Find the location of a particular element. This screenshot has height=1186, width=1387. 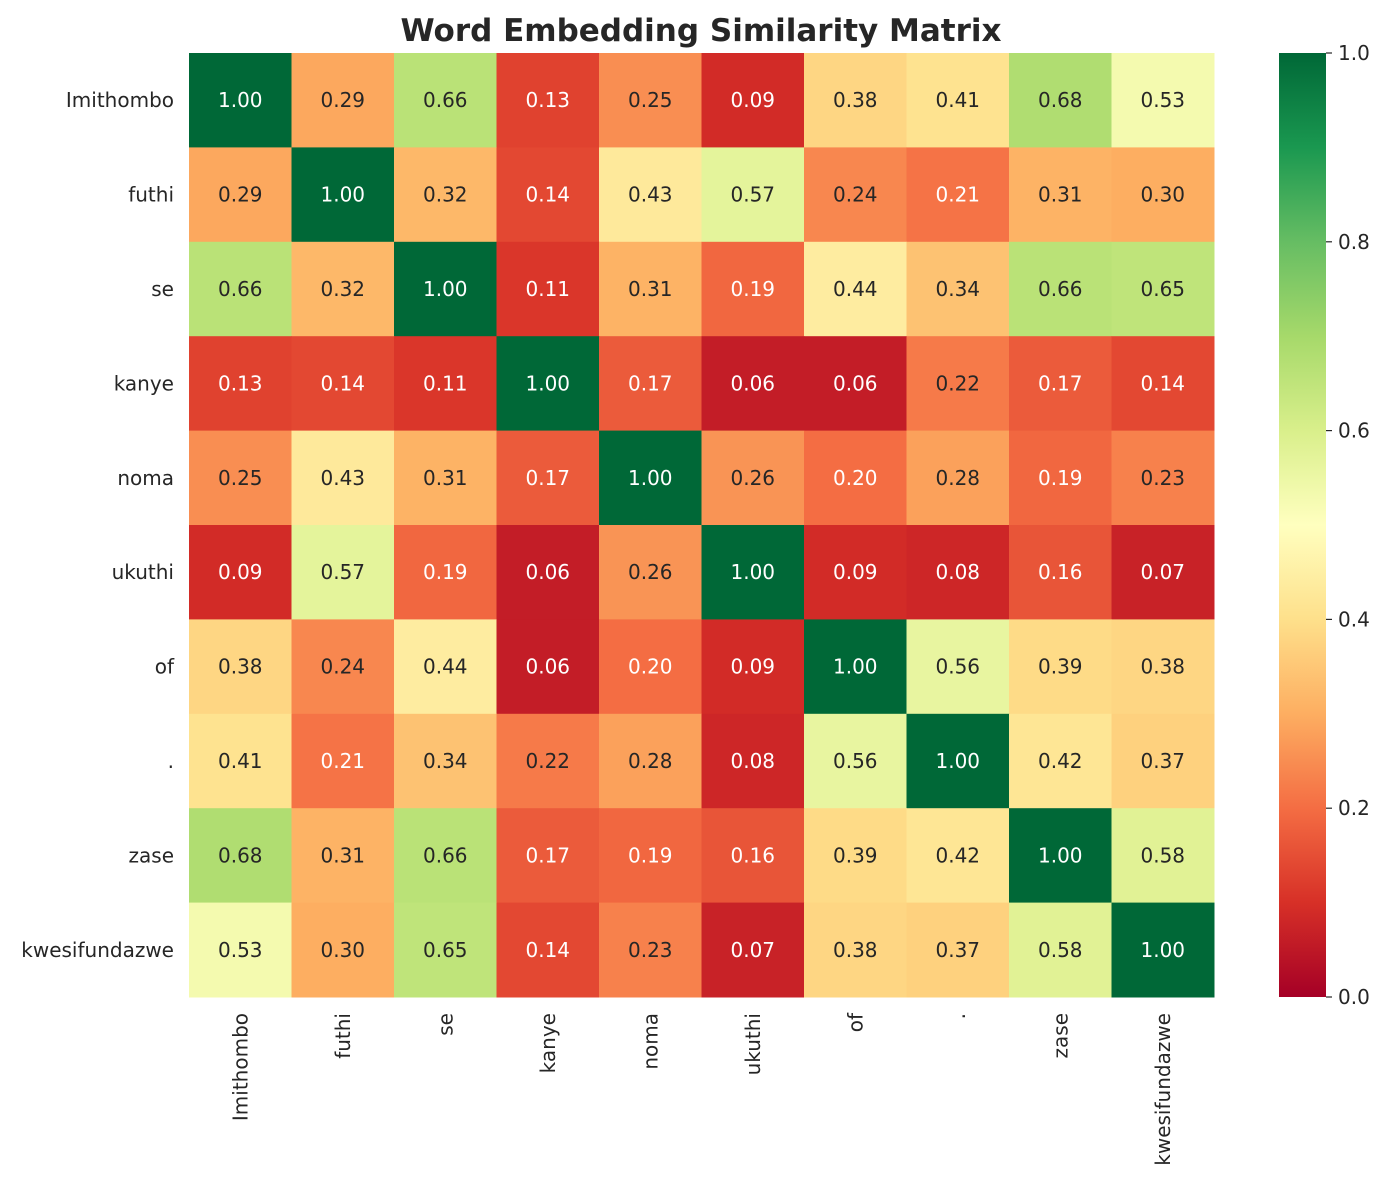

cell-value-label: 0.56 is located at coordinates (957, 667).